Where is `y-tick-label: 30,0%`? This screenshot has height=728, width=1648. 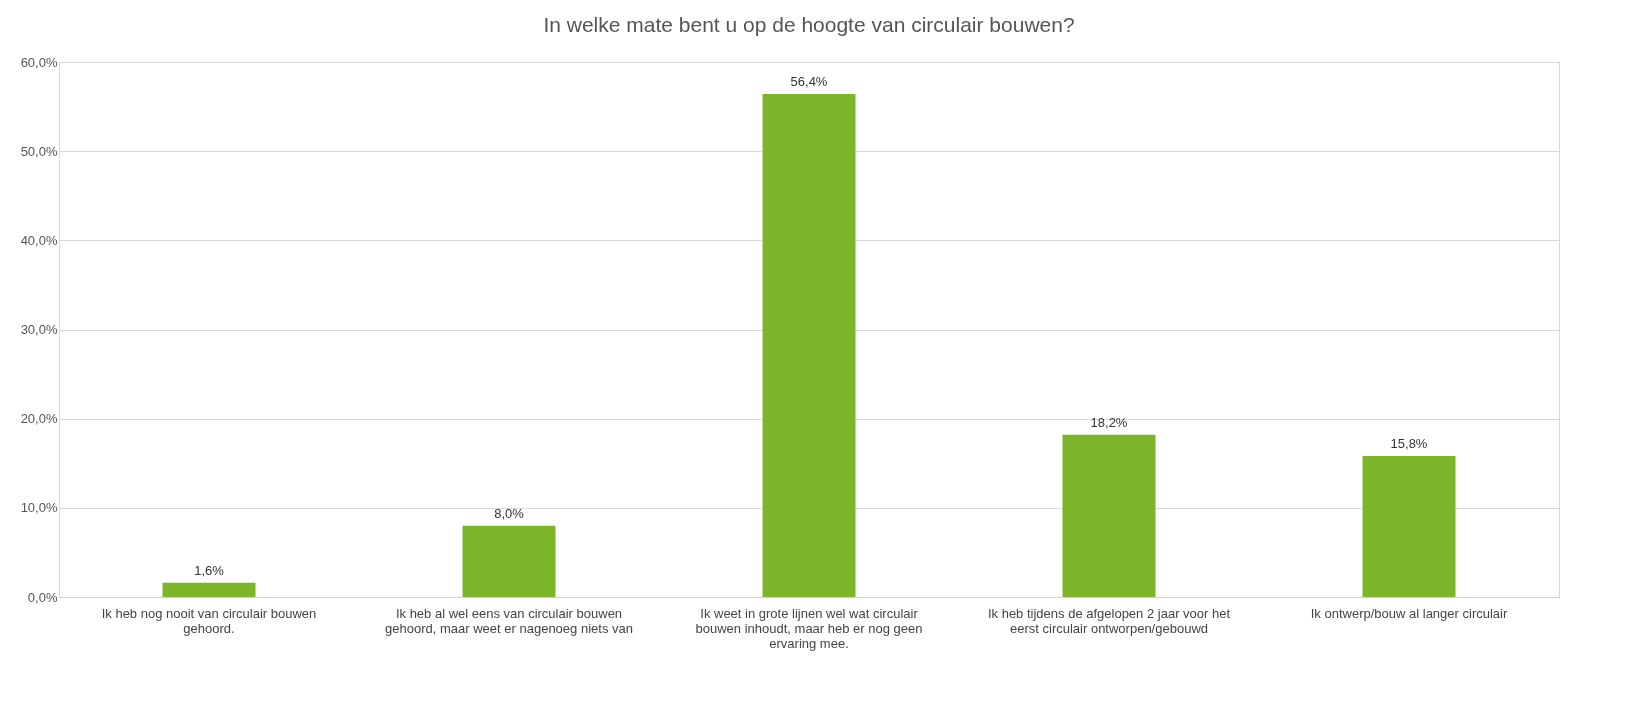
y-tick-label: 30,0% is located at coordinates (39, 329).